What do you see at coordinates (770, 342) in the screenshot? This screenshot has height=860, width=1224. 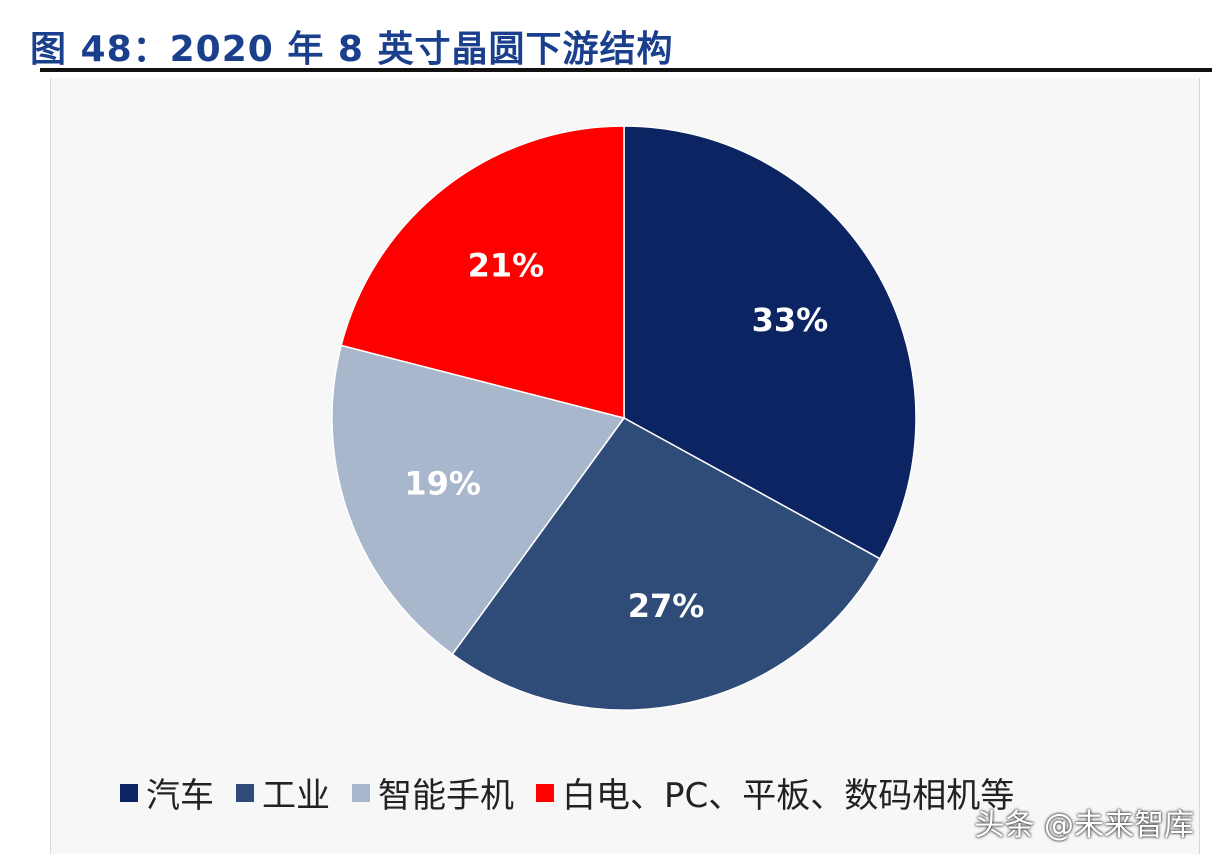 I see `slice-auto` at bounding box center [770, 342].